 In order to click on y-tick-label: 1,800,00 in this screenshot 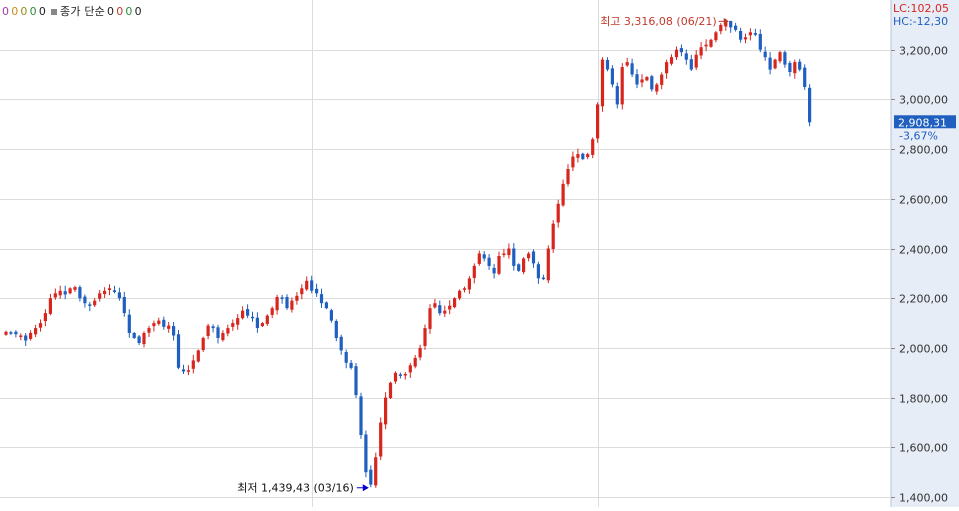, I will do `click(923, 399)`.